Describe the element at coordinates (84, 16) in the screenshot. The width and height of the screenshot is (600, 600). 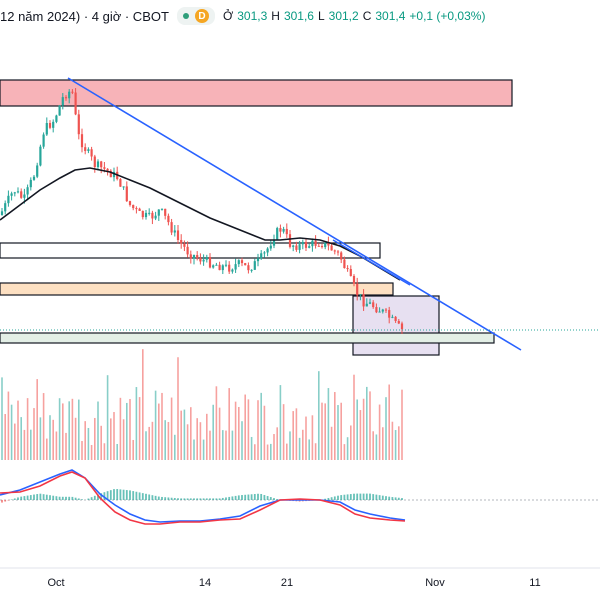
I see `symbol-title: 12 năm 2024) · 4 giờ · CBOT` at that location.